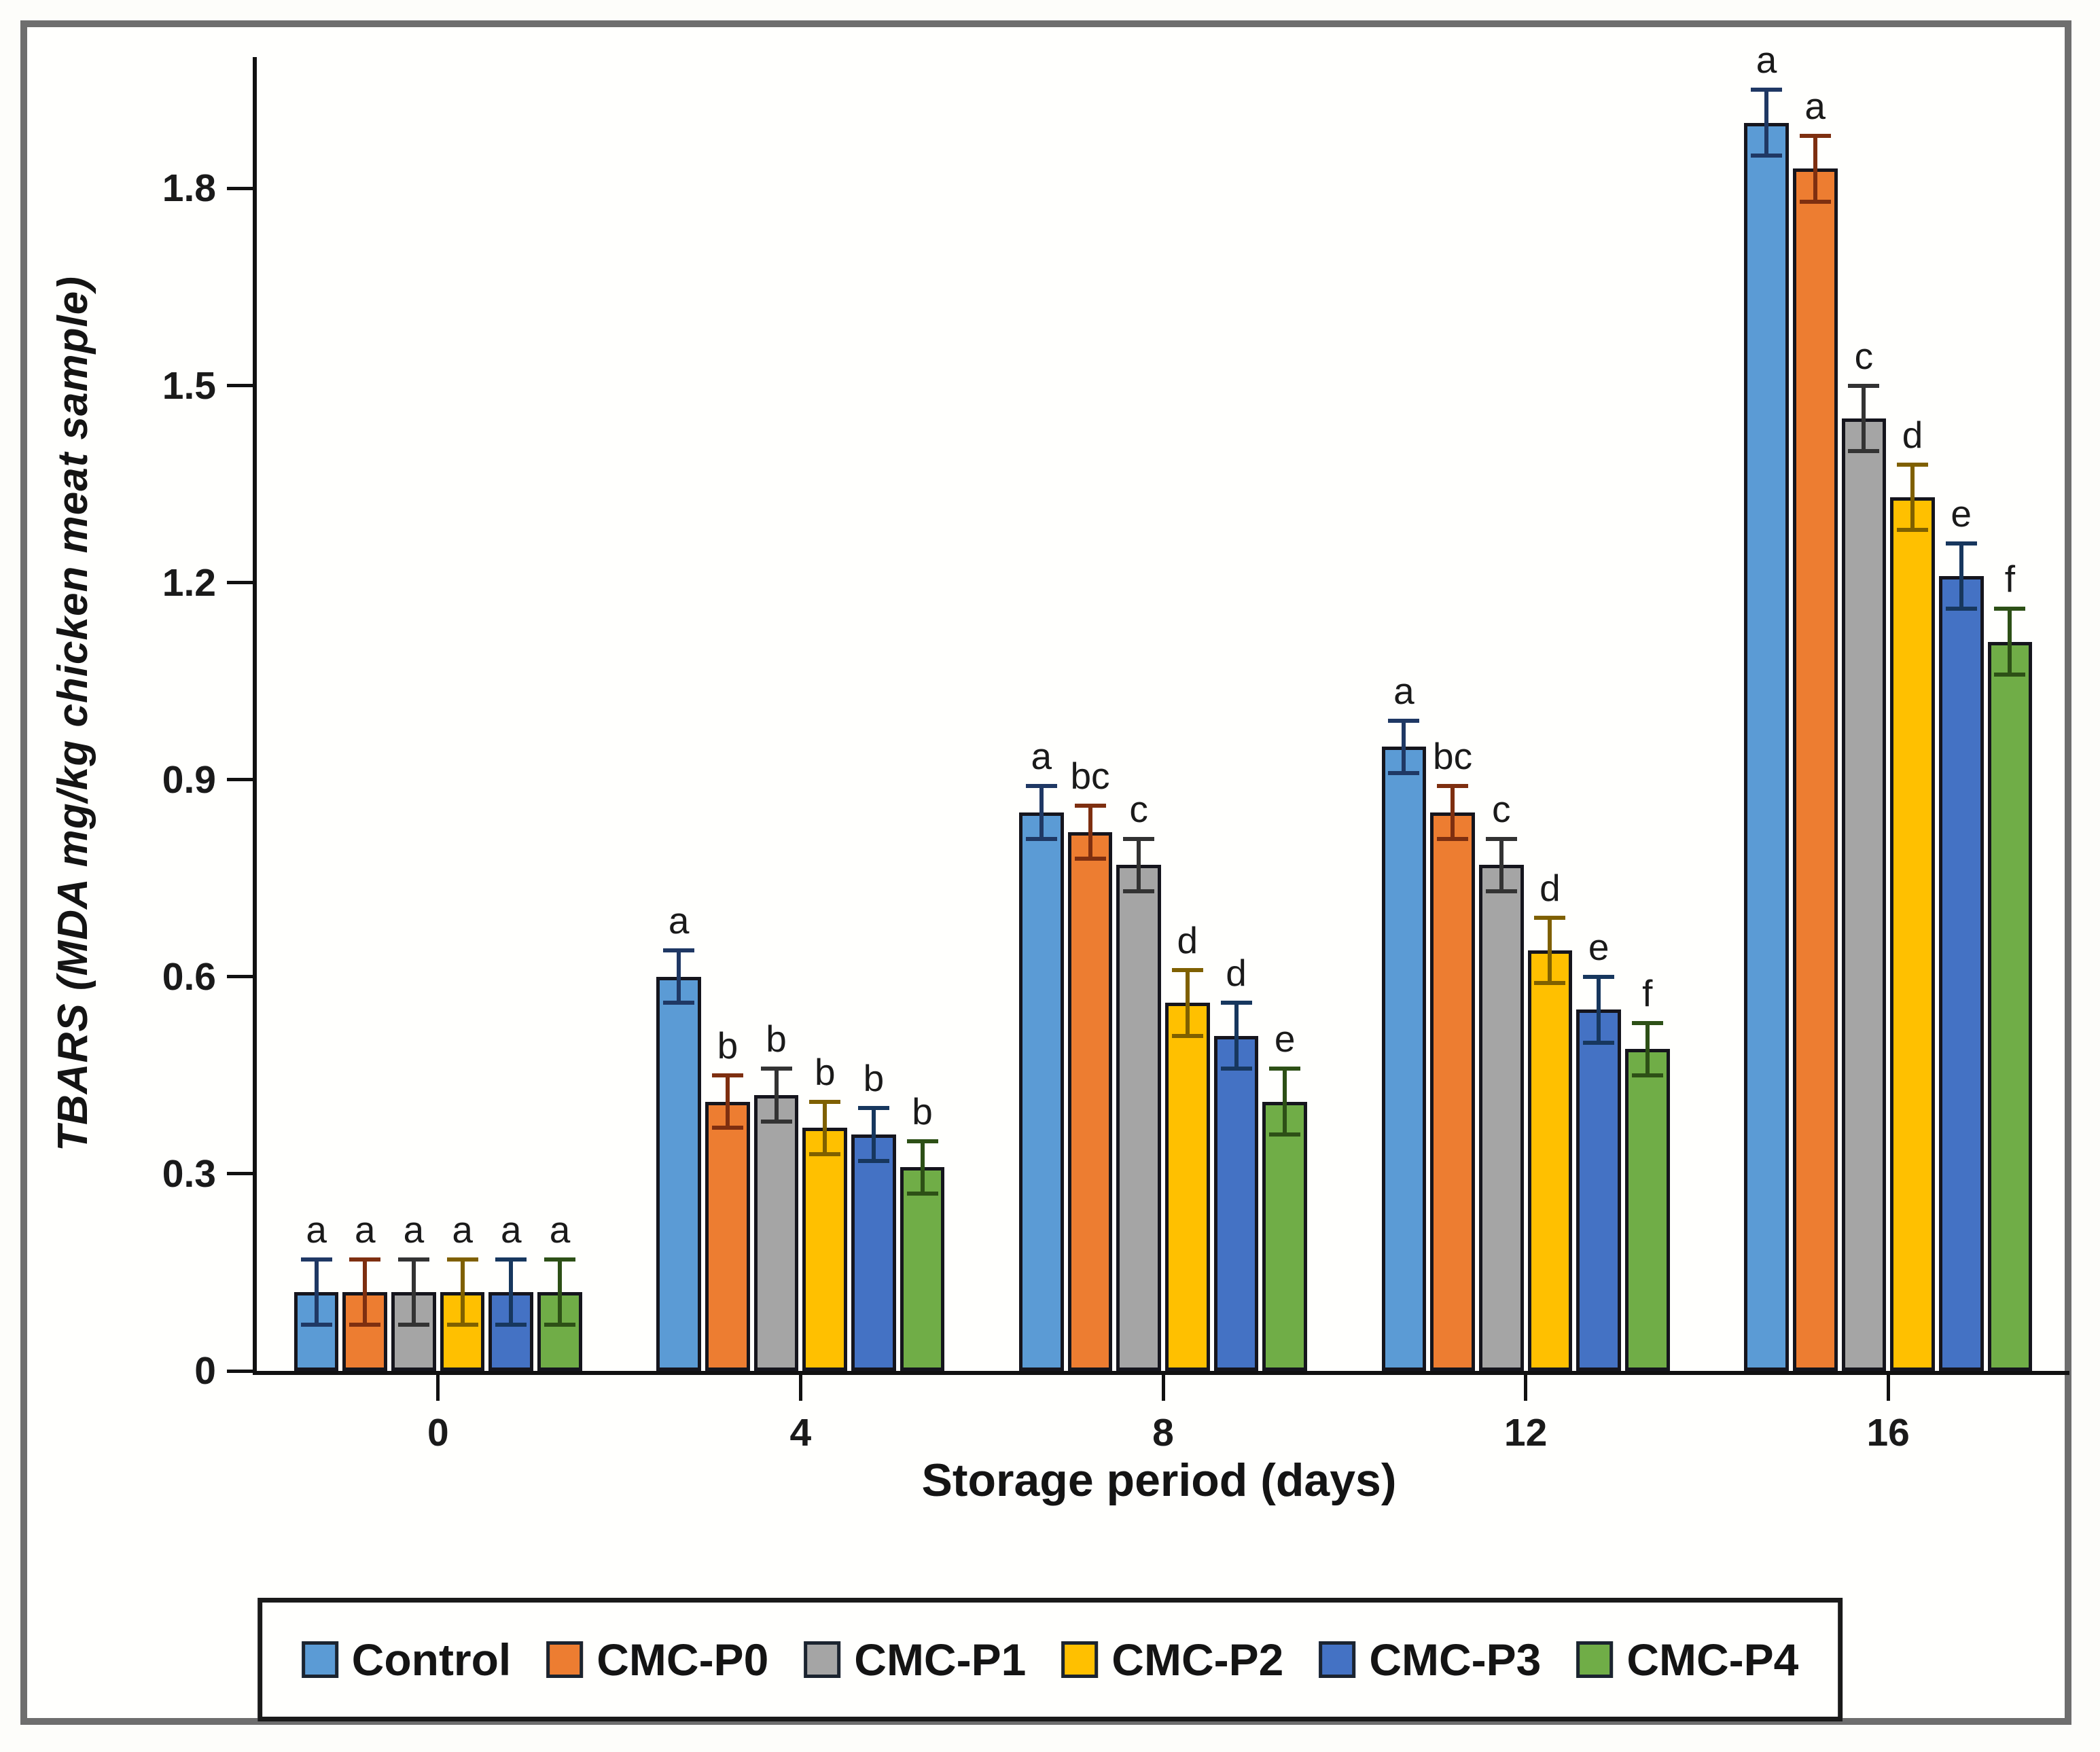  Describe the element at coordinates (2010, 579) in the screenshot. I see `significance-letter: f` at that location.